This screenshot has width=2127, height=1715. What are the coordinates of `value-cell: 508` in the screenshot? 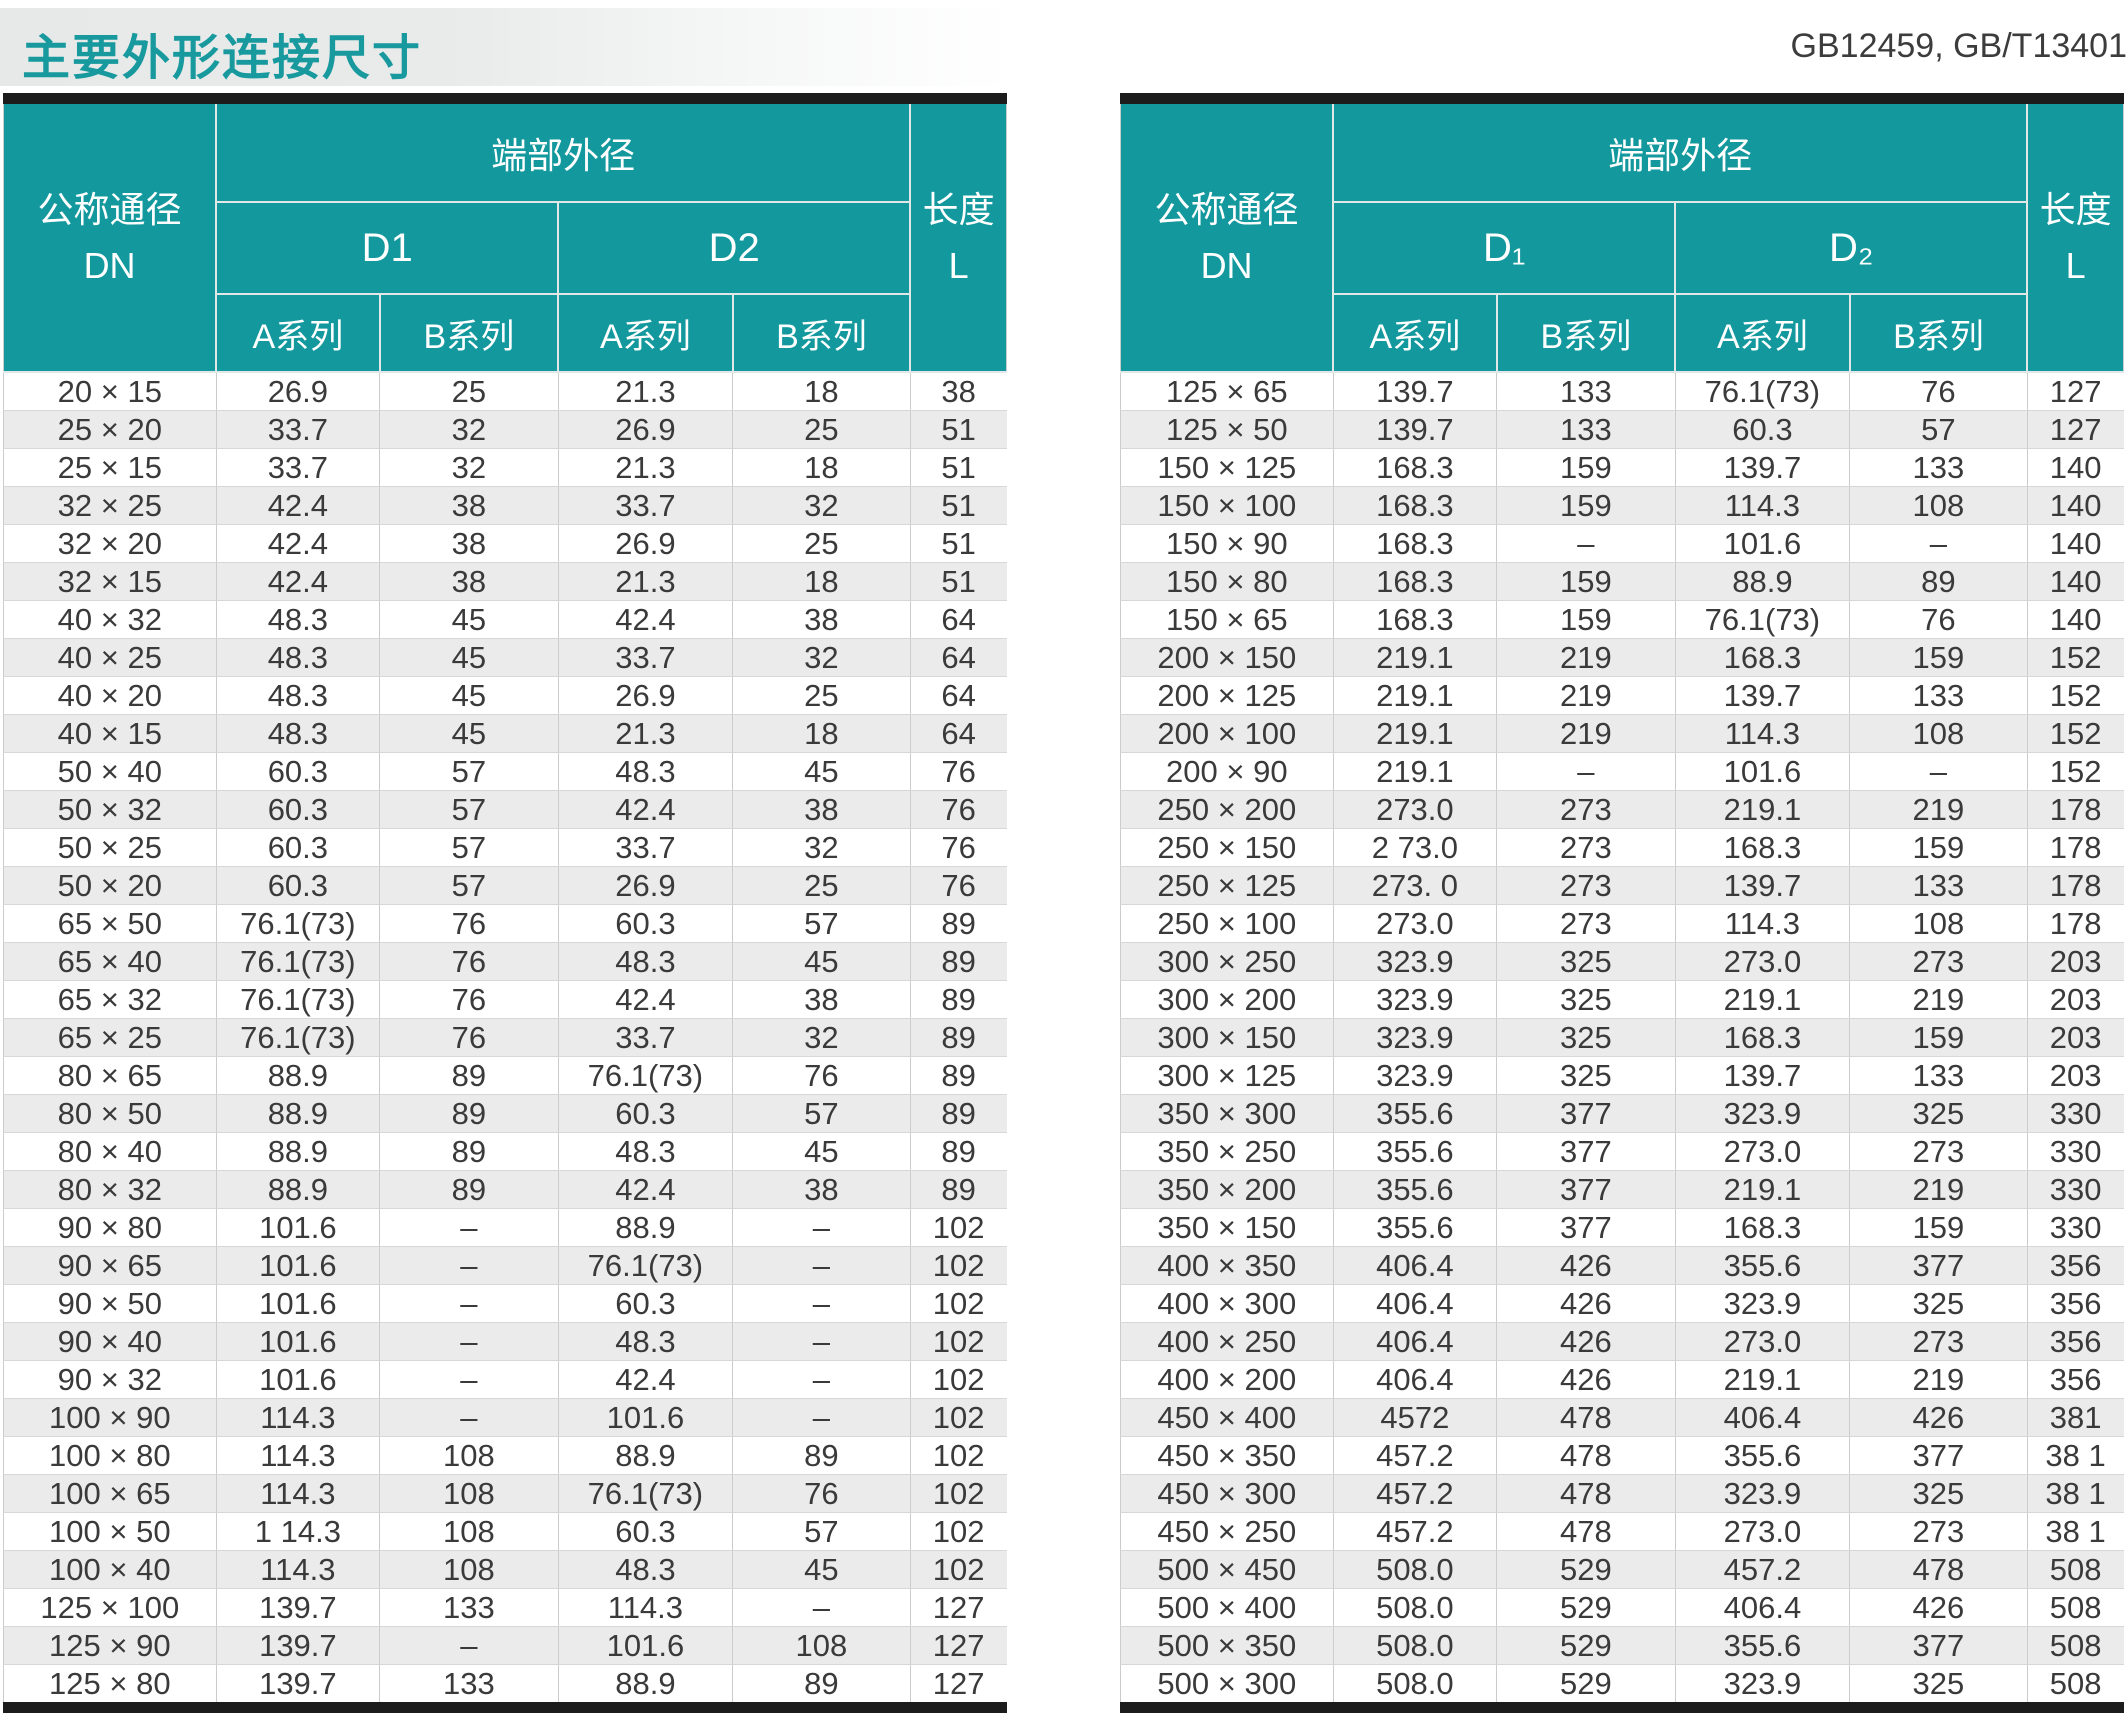 It's located at (2075, 1569).